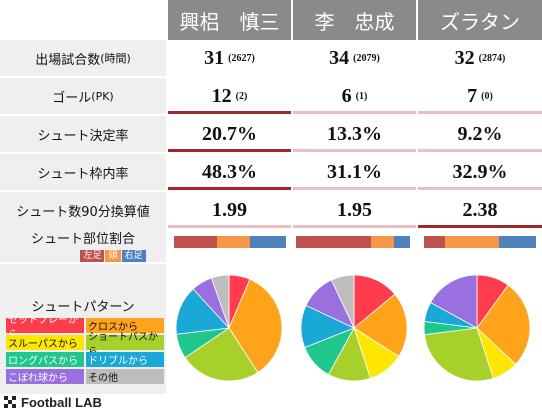 This screenshot has height=410, width=542. What do you see at coordinates (45, 376) in the screenshot?
I see `legend-item: こぼれ球から` at bounding box center [45, 376].